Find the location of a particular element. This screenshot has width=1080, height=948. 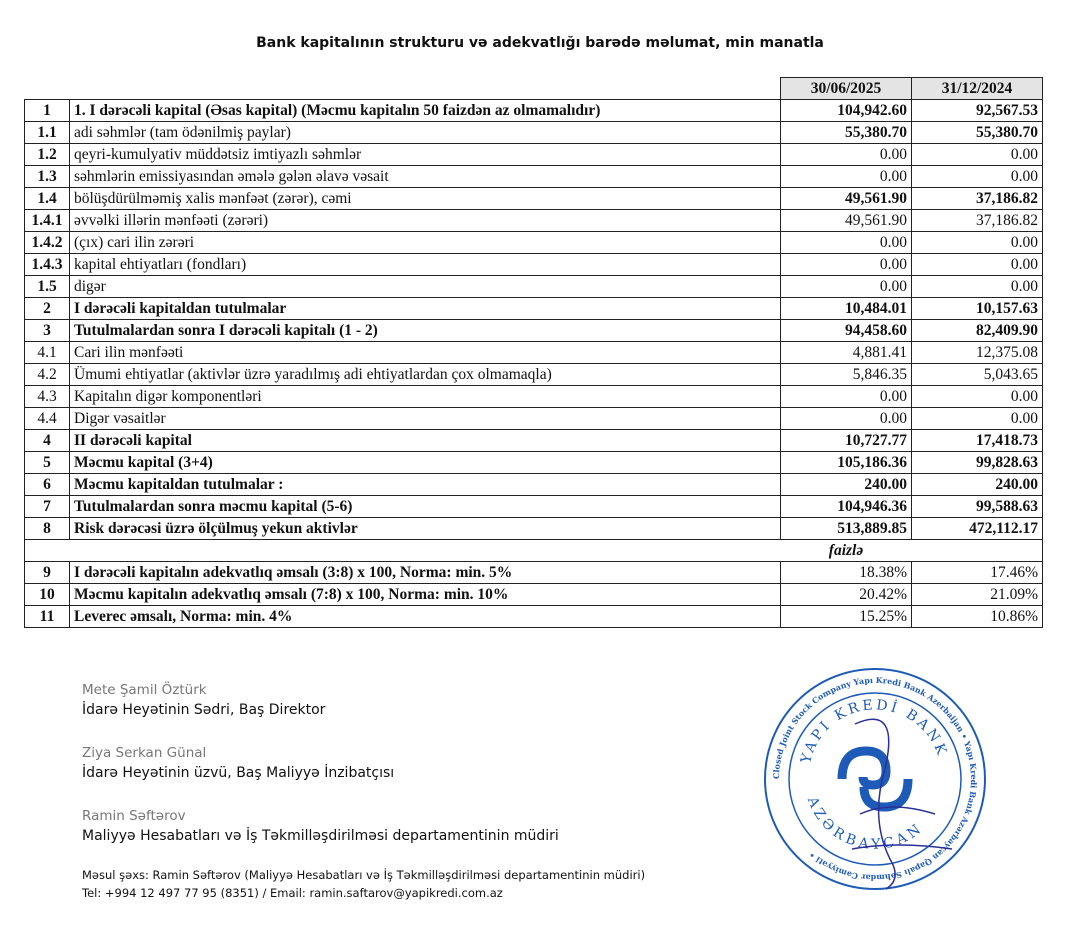

row-label: Məcmu kapital (3+4) is located at coordinates (425, 462).